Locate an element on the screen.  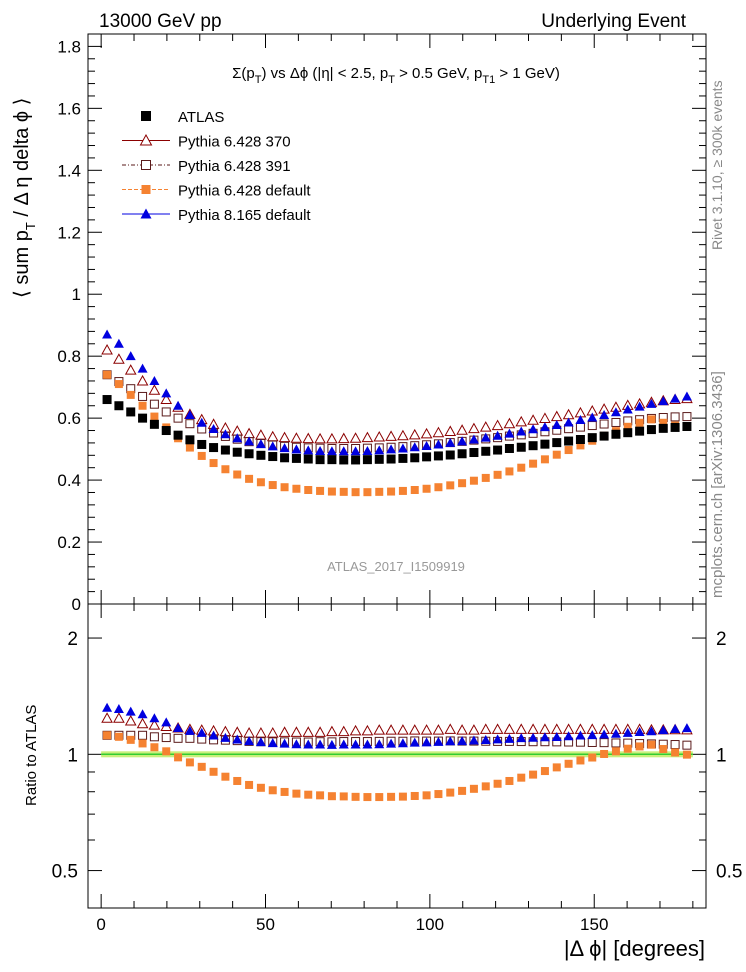
y-tick-label: 0 is located at coordinates (76, 604).